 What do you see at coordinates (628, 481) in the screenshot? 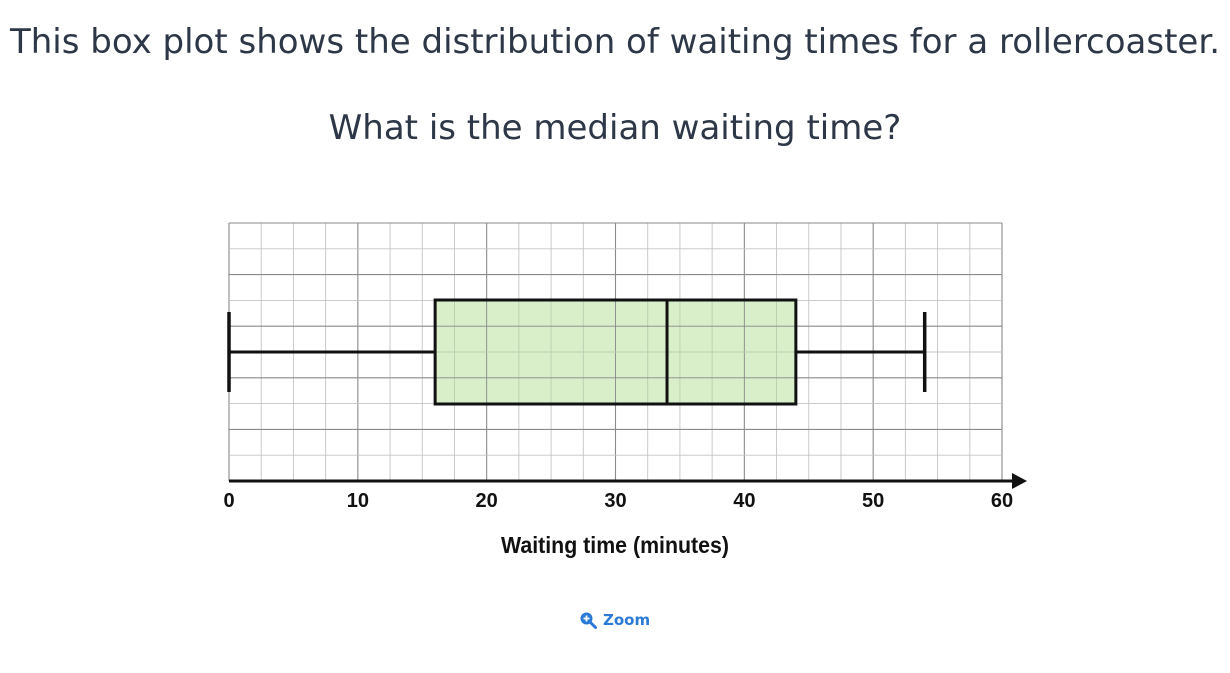
I see `x-axis` at bounding box center [628, 481].